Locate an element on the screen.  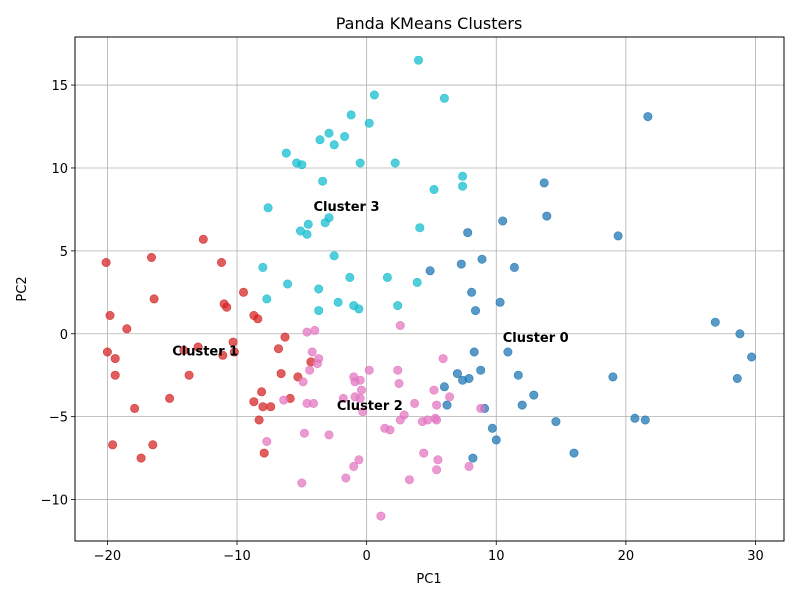
y-tick-label: 10 is located at coordinates (59, 169).